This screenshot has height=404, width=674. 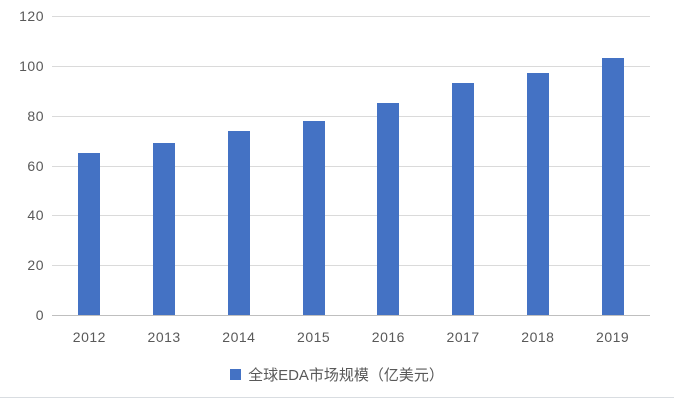 What do you see at coordinates (35, 265) in the screenshot?
I see `y-axis-tick-label: 20` at bounding box center [35, 265].